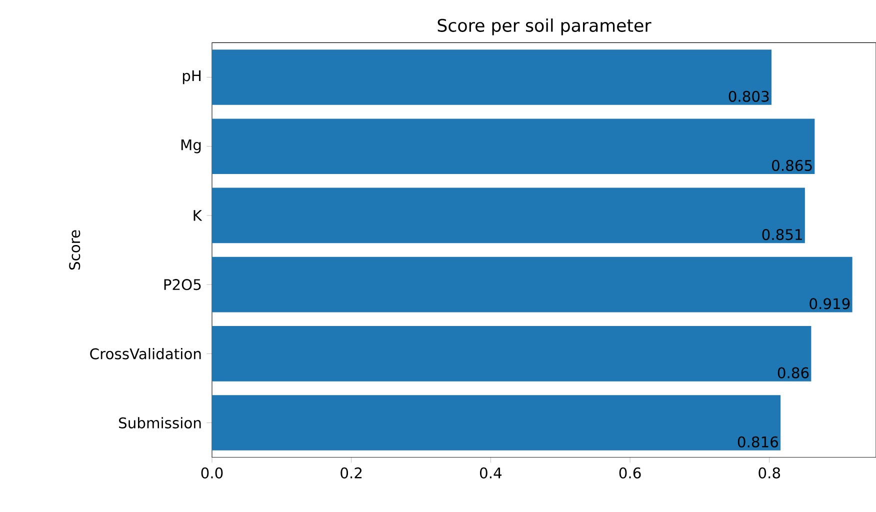 This screenshot has width=876, height=512. What do you see at coordinates (145, 354) in the screenshot?
I see `y-tick-label: CrossValidation` at bounding box center [145, 354].